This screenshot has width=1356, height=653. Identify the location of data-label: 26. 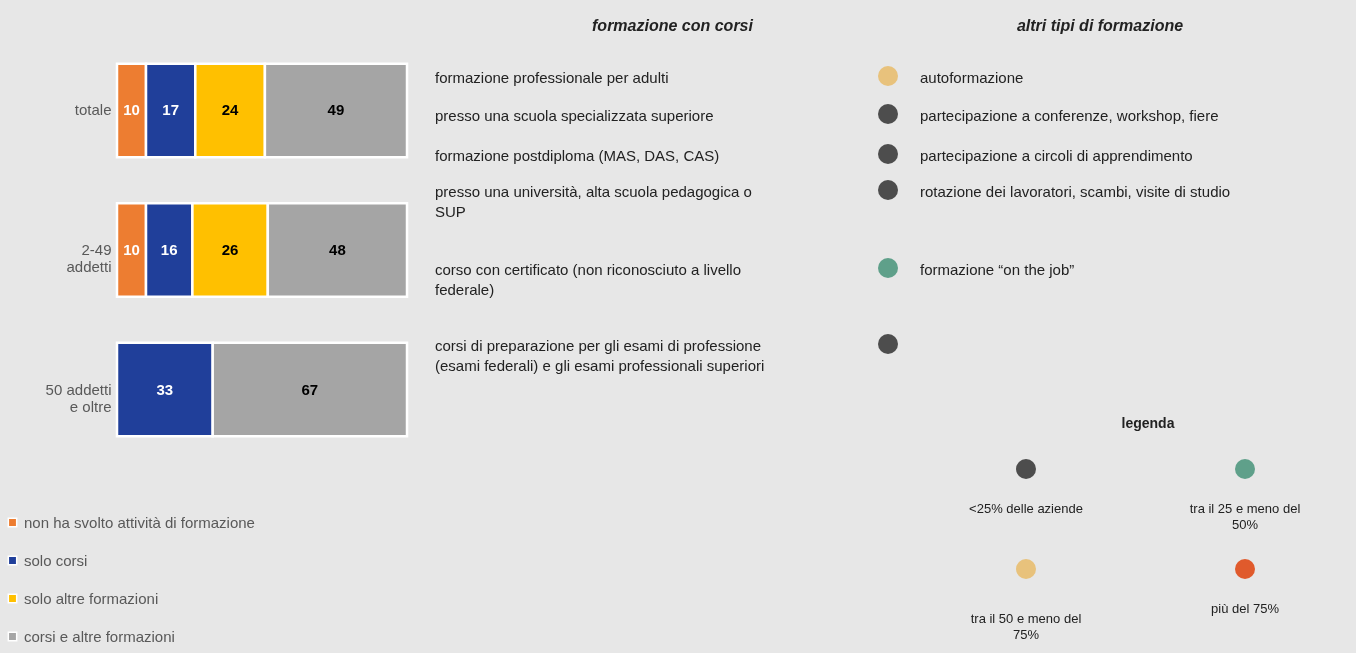
(230, 249).